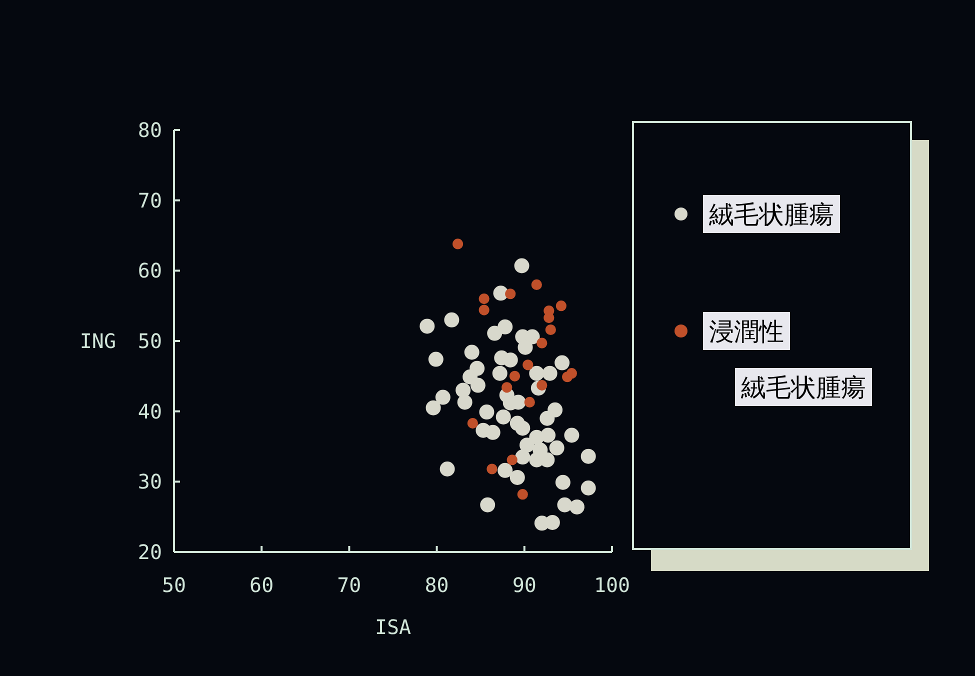 This screenshot has width=975, height=676. I want to click on y-tick-label: 50, so click(150, 341).